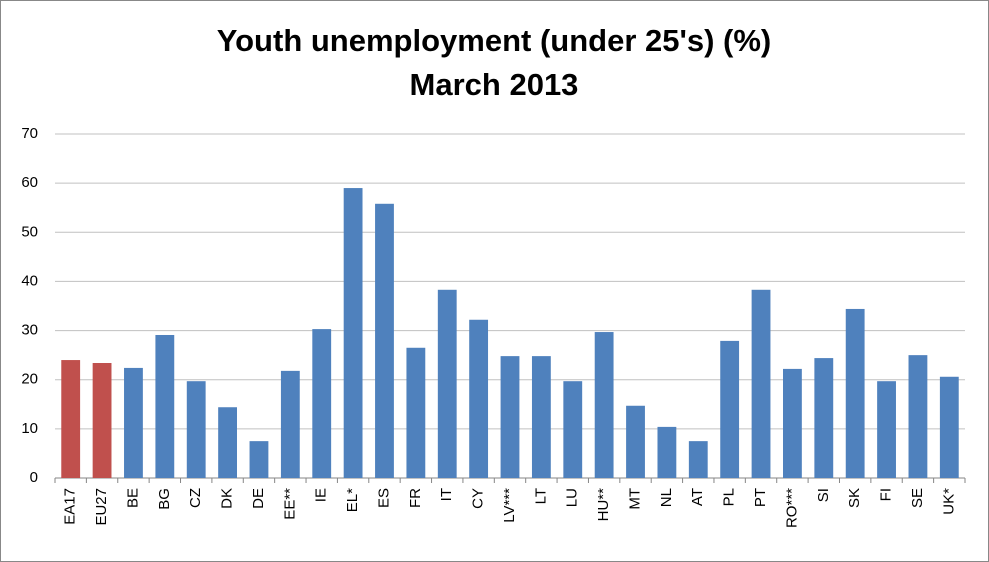  Describe the element at coordinates (383, 498) in the screenshot. I see `x-tick-label: ES` at that location.